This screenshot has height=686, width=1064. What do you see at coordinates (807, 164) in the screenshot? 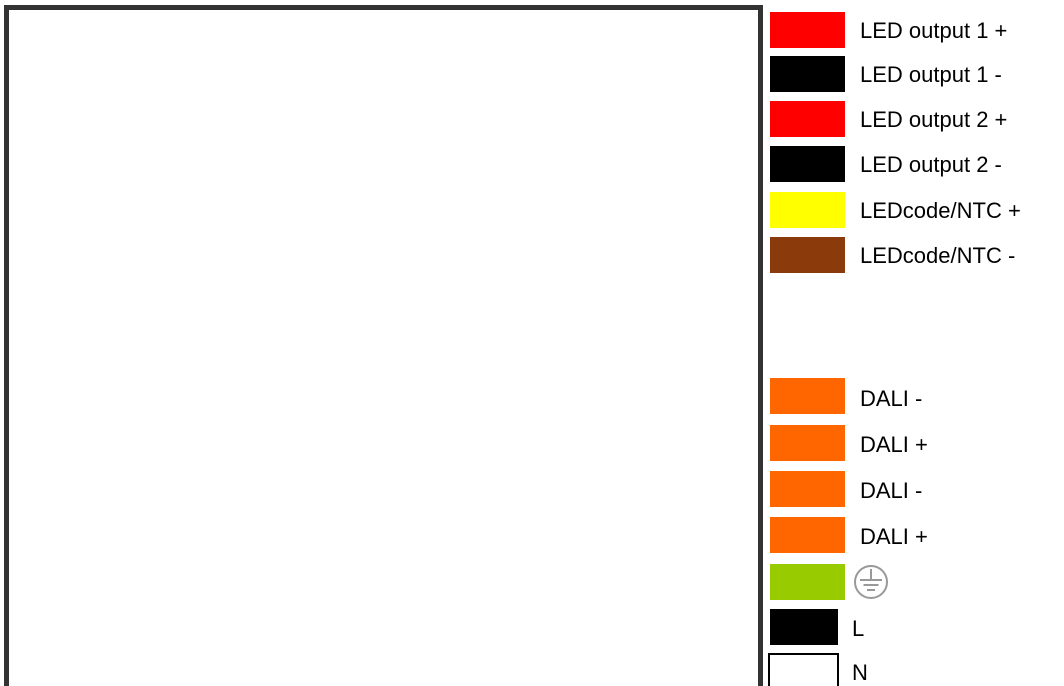
I see `swatch-led-output-2-minus` at bounding box center [807, 164].